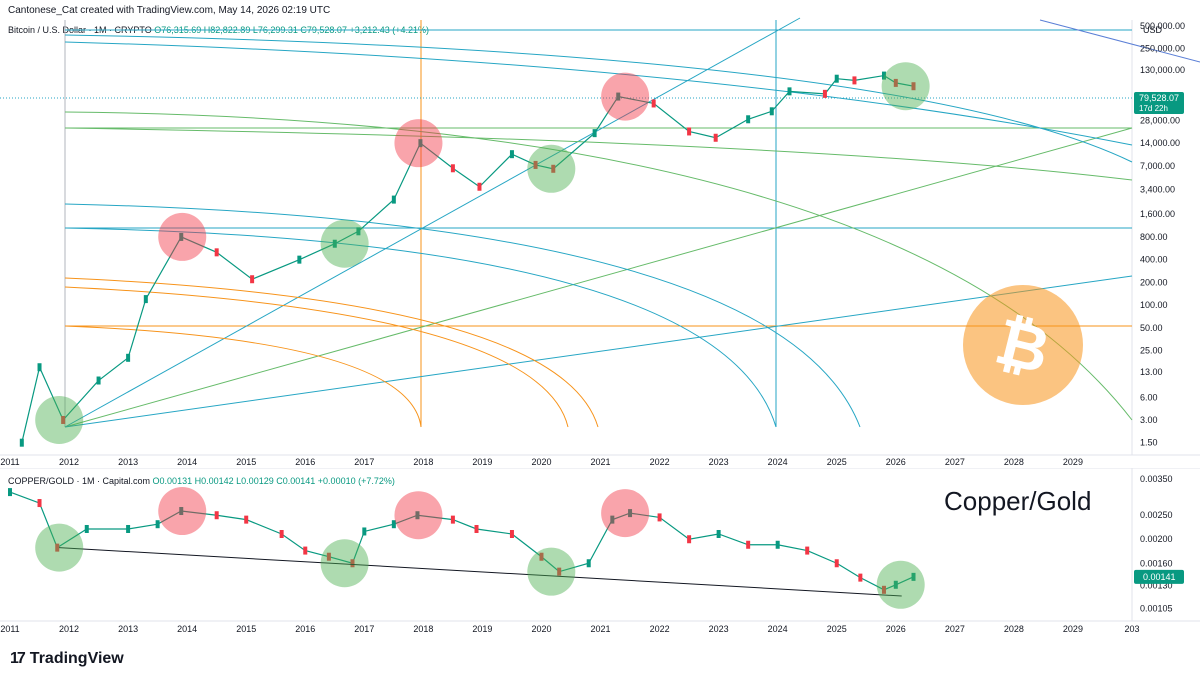  I want to click on cg-top-marker-circle, so click(182, 511).